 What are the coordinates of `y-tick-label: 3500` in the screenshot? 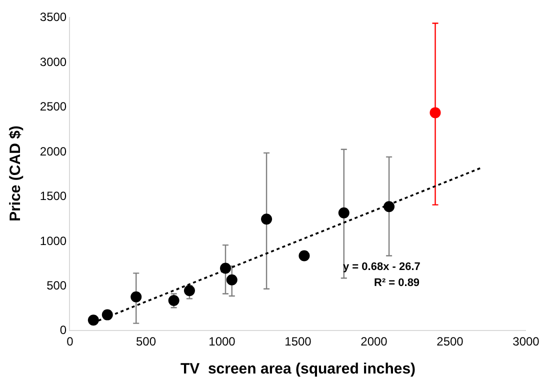 It's located at (53, 17).